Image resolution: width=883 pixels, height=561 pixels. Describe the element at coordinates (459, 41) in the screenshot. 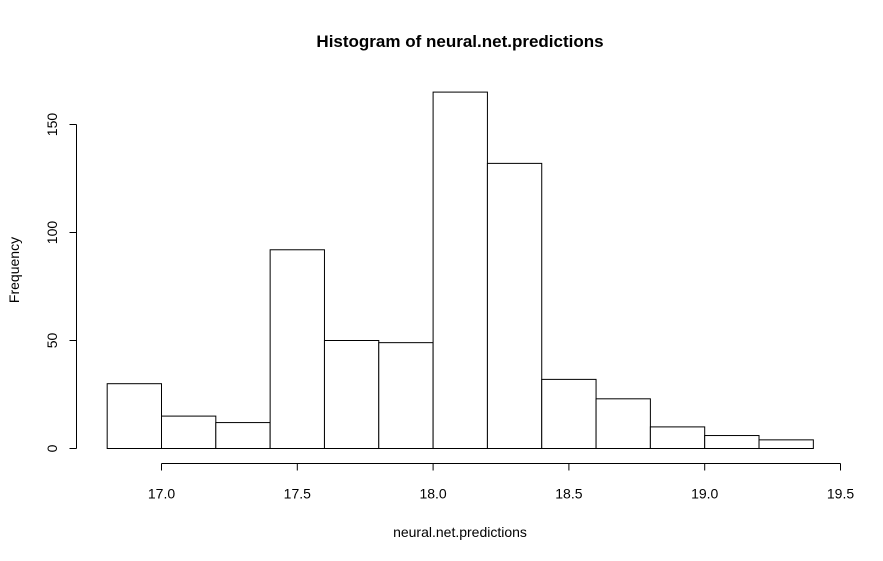

I see `chart-title: Histogram of neural.net.predictions` at that location.